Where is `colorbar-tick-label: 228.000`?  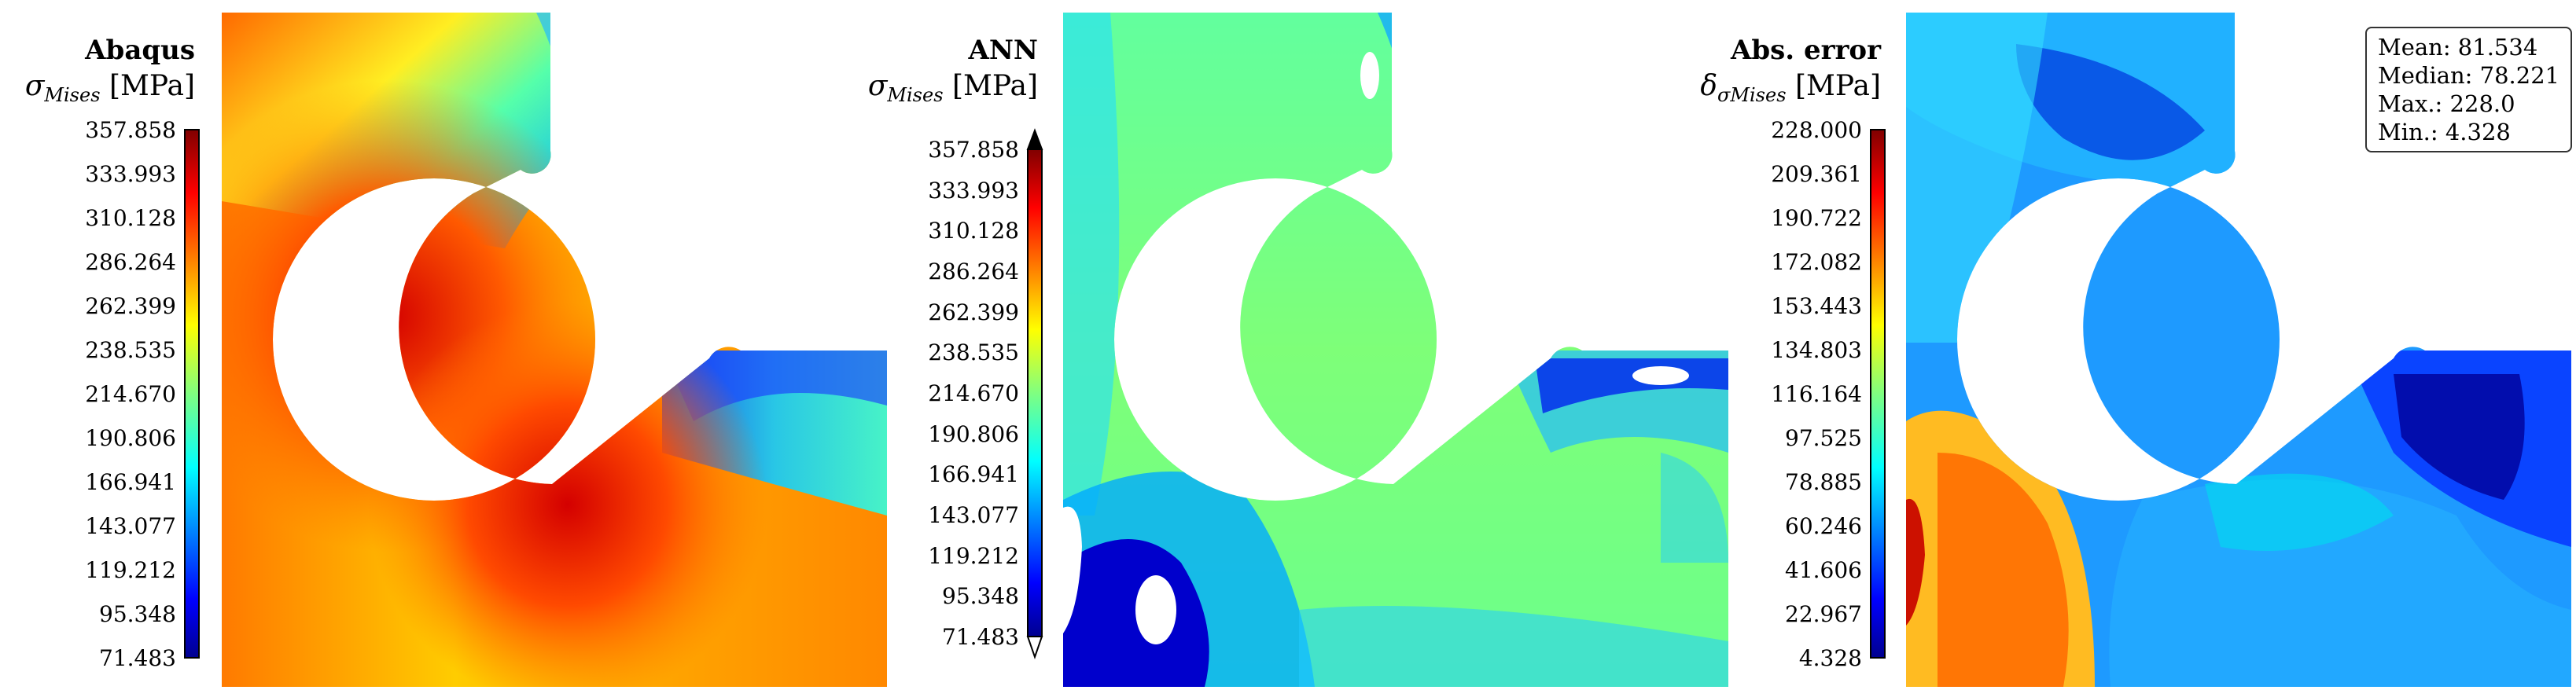
colorbar-tick-label: 228.000 is located at coordinates (1817, 130).